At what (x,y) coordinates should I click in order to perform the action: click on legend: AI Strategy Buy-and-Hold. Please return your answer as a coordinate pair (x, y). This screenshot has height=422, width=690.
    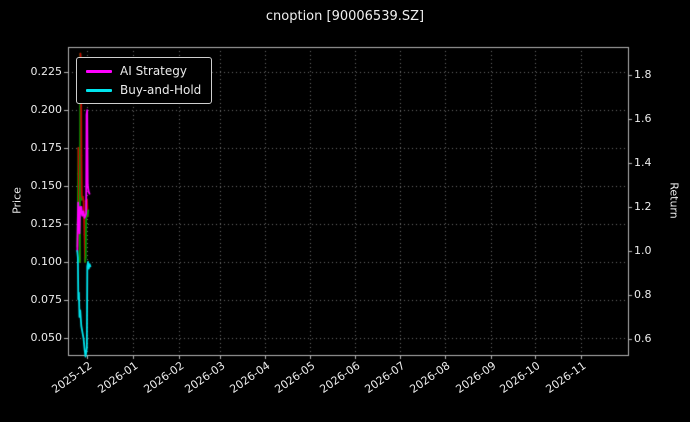
    Looking at the image, I should click on (144, 80).